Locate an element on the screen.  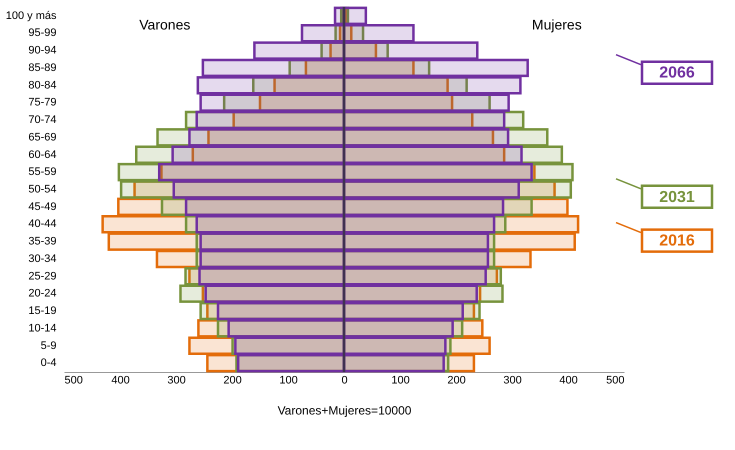
y-tick-label: 30-34 is located at coordinates (42, 258).